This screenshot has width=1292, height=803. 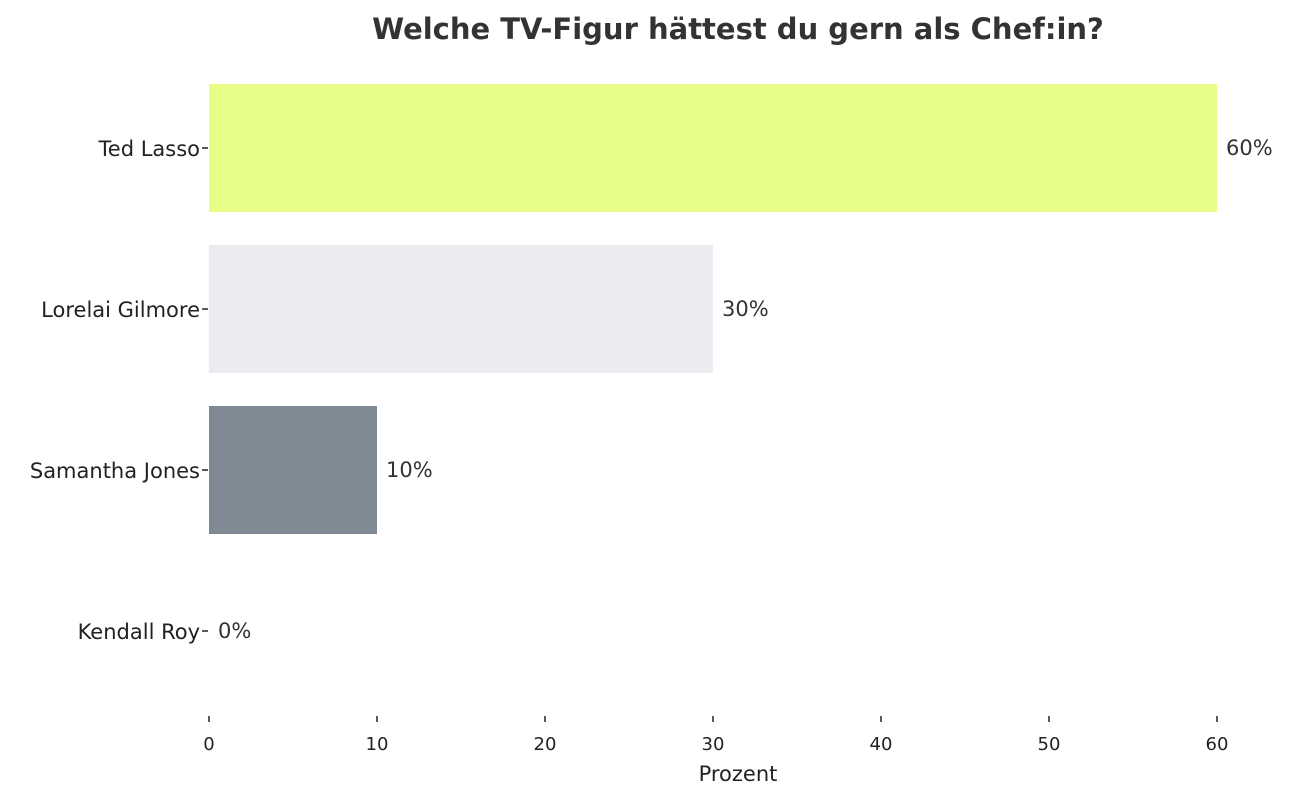 What do you see at coordinates (120, 310) in the screenshot?
I see `category-label: Lorelai Gilmore` at bounding box center [120, 310].